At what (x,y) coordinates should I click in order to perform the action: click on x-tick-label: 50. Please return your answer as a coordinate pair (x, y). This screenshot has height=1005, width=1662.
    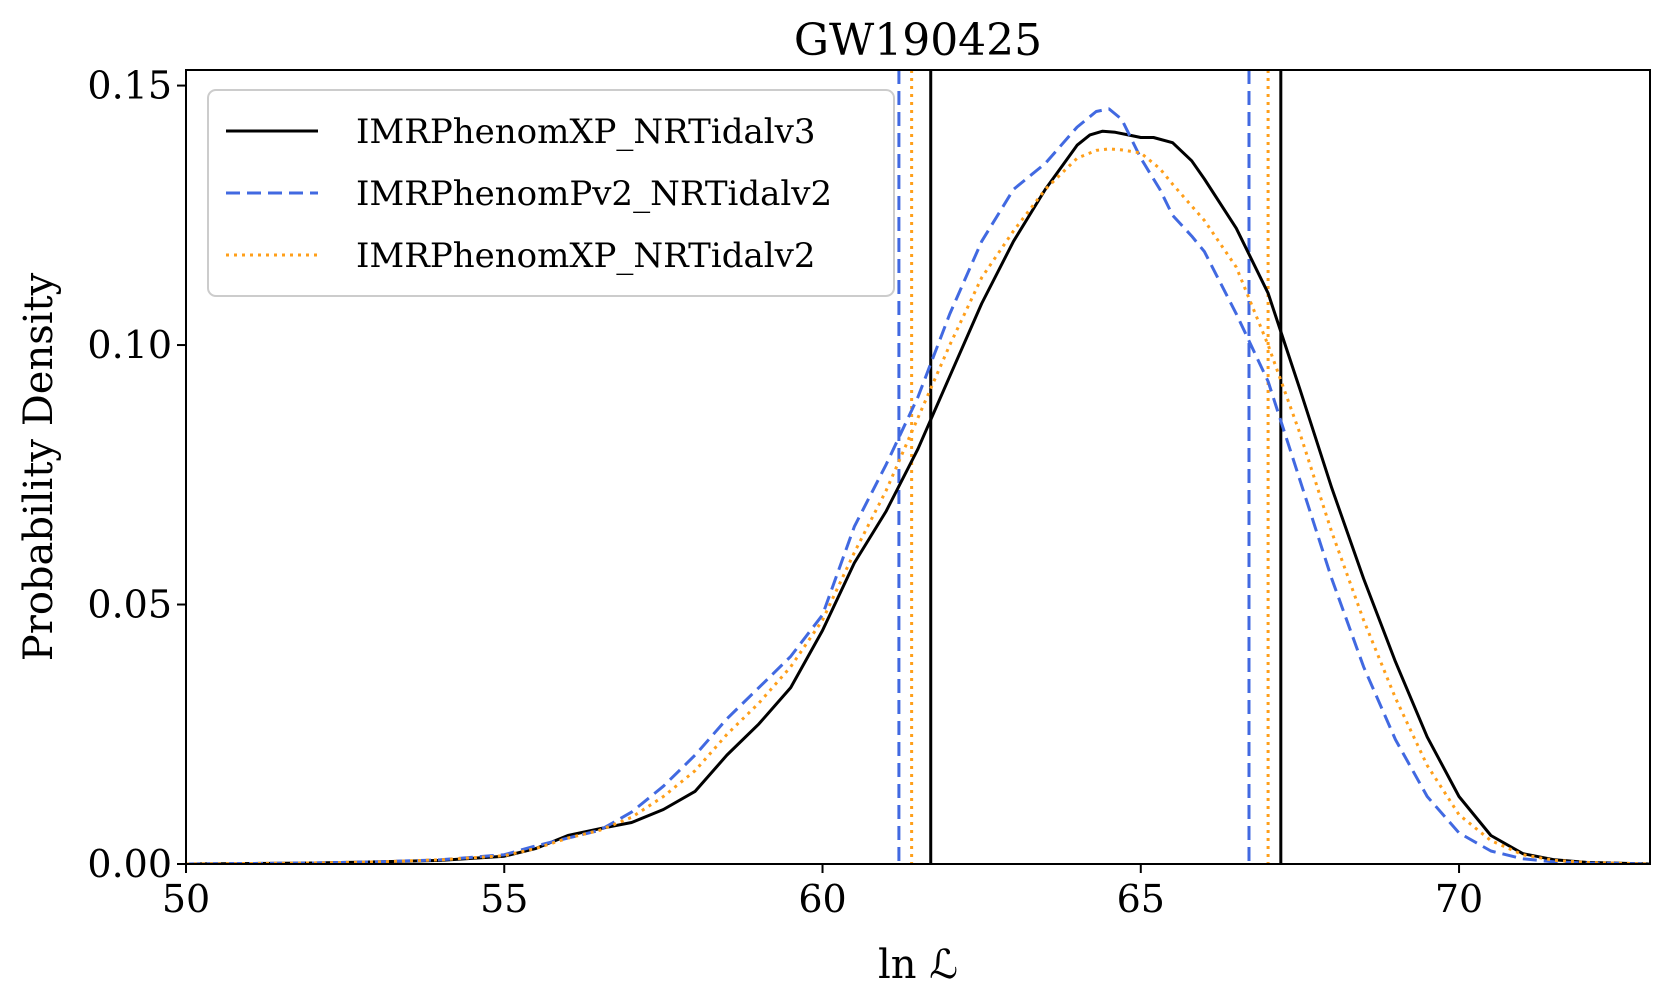
    Looking at the image, I should click on (186, 899).